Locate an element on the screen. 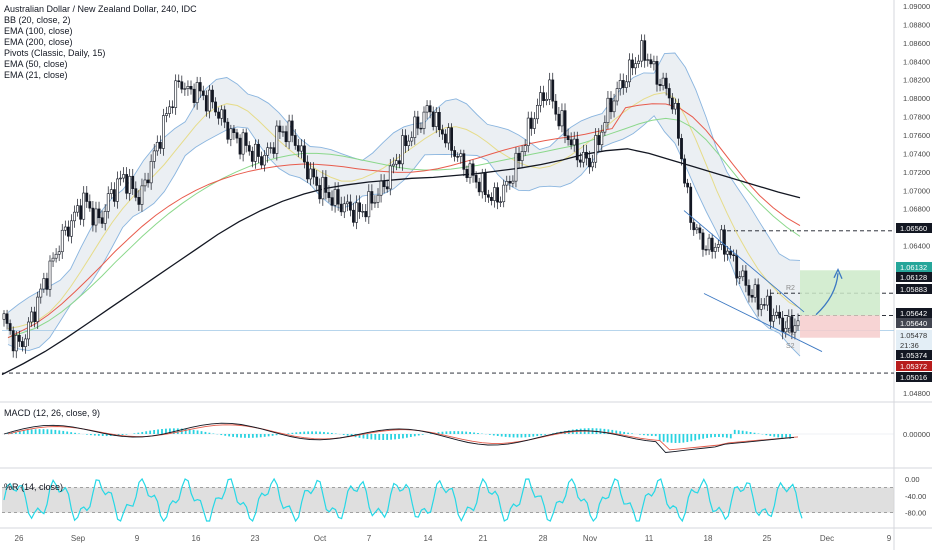 The width and height of the screenshot is (932, 550). long-target-zone is located at coordinates (840, 293).